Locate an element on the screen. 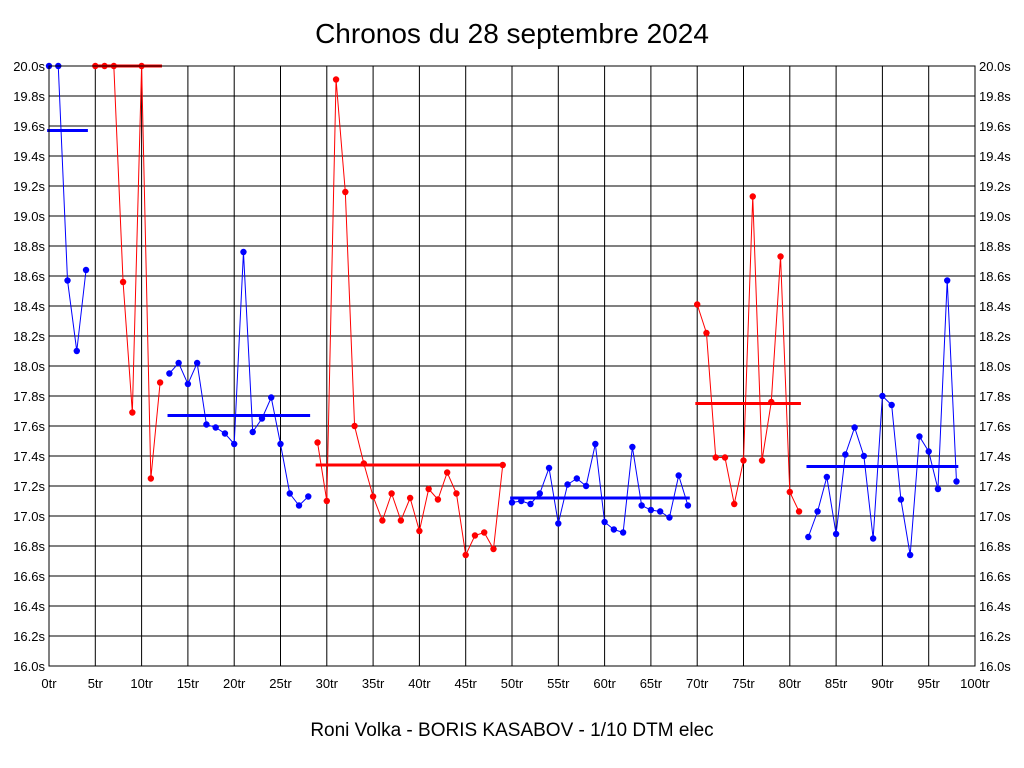  x-tick-label: 80tr is located at coordinates (790, 683).